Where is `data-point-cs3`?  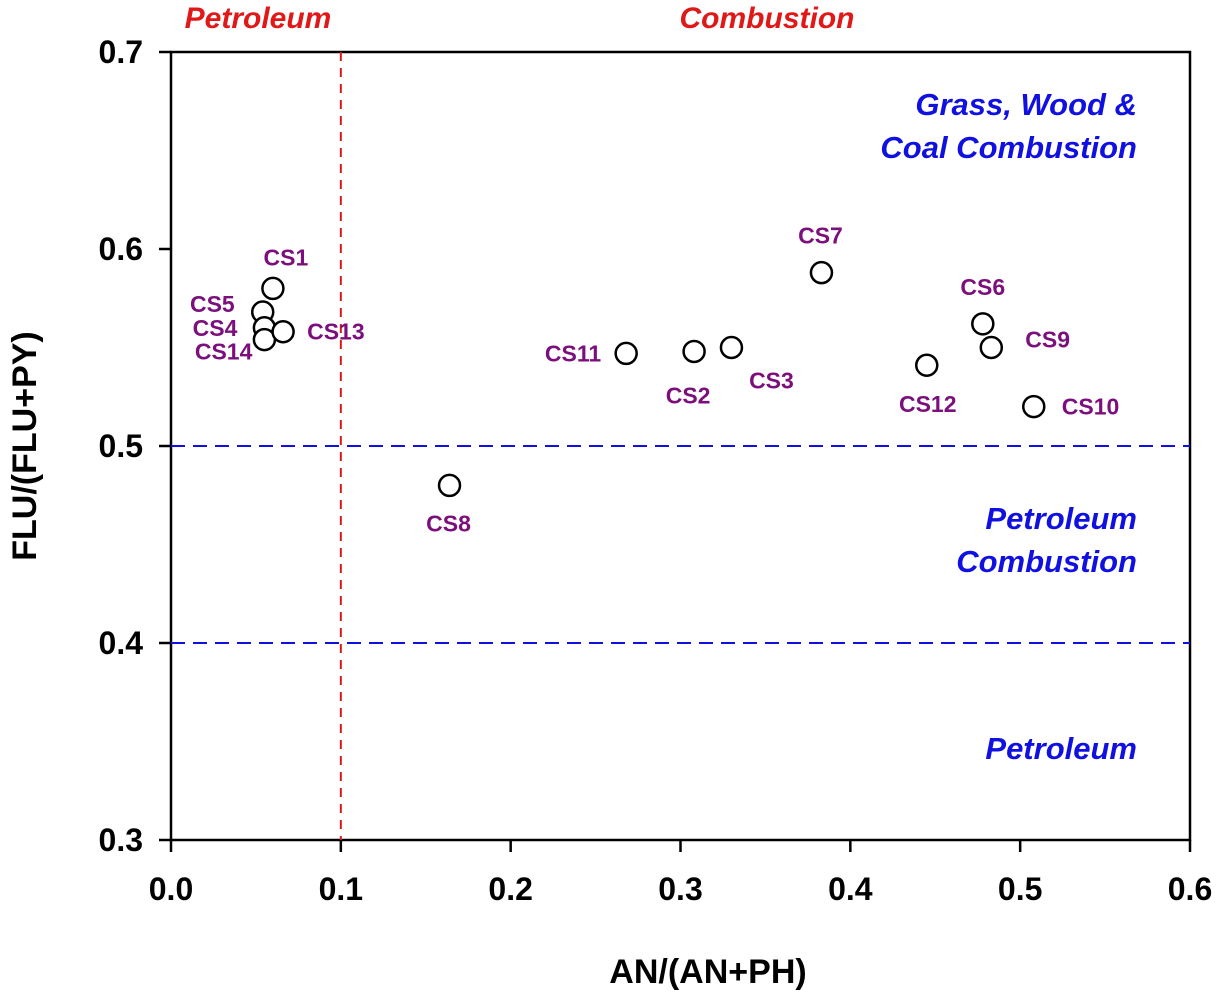
data-point-cs3 is located at coordinates (731, 347).